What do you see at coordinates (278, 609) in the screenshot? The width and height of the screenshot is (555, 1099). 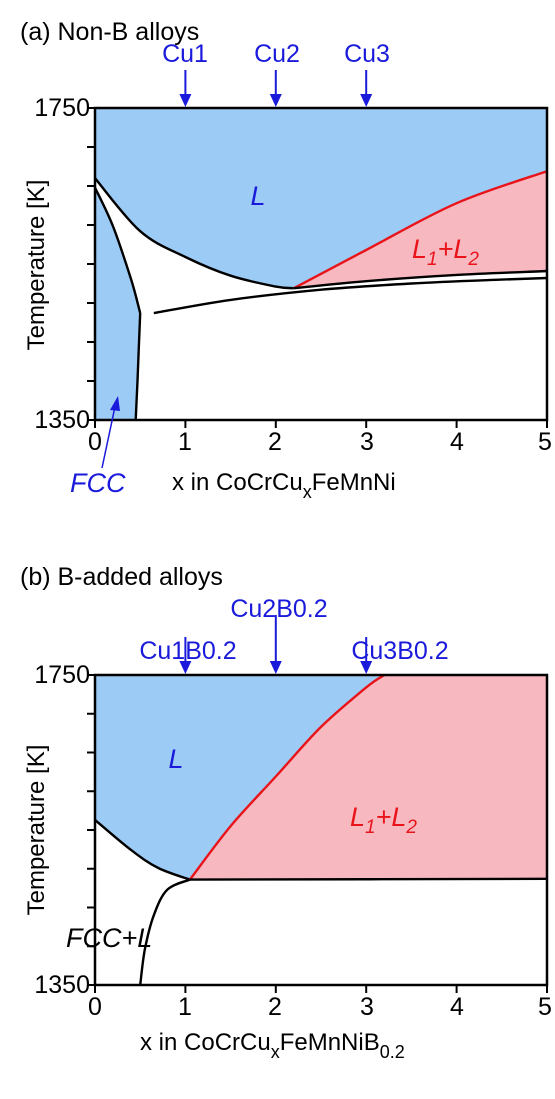 I see `arrow-label-cu2b02: Cu2B0.2` at bounding box center [278, 609].